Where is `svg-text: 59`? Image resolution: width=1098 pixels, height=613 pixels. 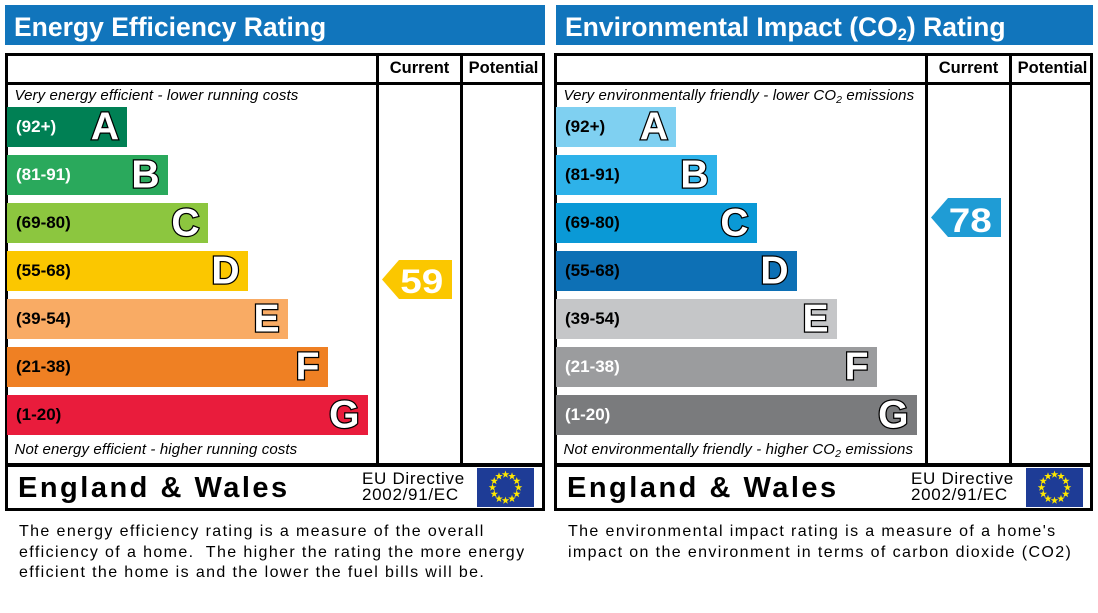
svg-text: 59 is located at coordinates (421, 281).